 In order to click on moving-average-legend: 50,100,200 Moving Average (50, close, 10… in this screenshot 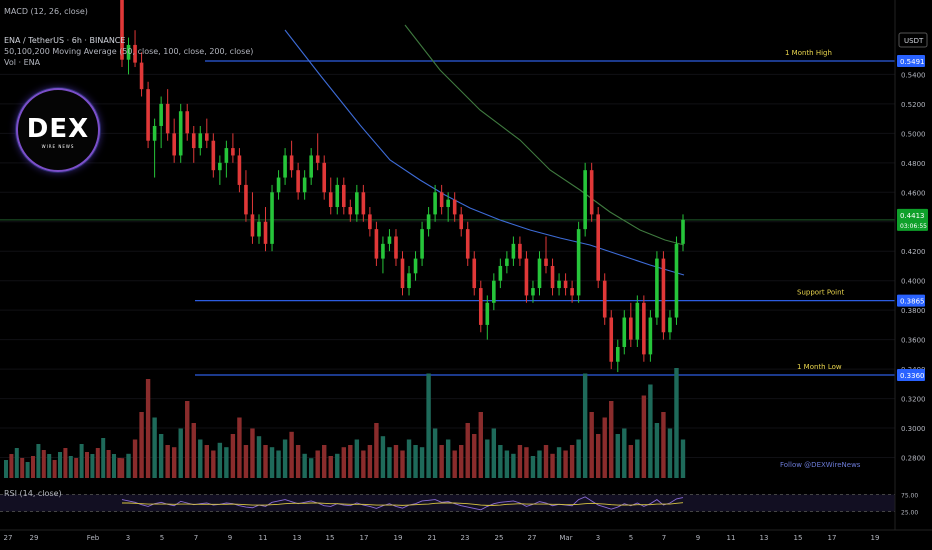, I will do `click(129, 51)`.